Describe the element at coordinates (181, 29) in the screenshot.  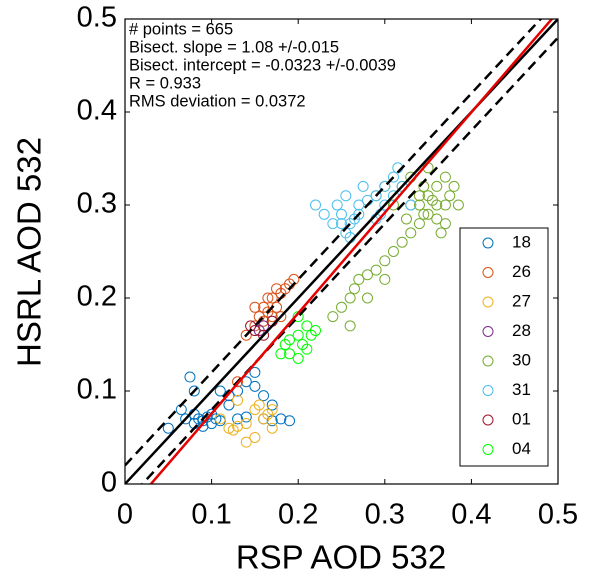
I see `annotation: # points = 665` at that location.